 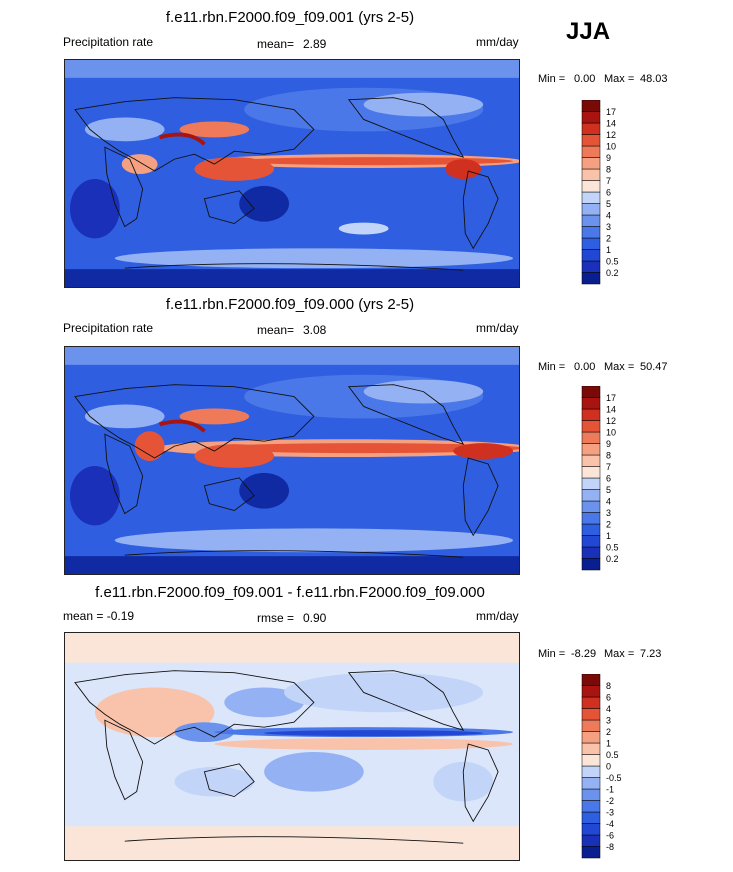 I want to click on colorbar-tick-label: -8, so click(x=610, y=847).